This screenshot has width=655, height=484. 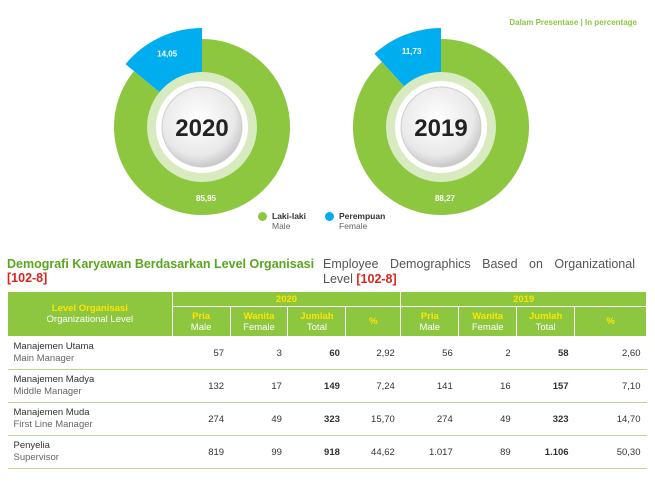 I want to click on year-label-2020: 2020, so click(x=201, y=128).